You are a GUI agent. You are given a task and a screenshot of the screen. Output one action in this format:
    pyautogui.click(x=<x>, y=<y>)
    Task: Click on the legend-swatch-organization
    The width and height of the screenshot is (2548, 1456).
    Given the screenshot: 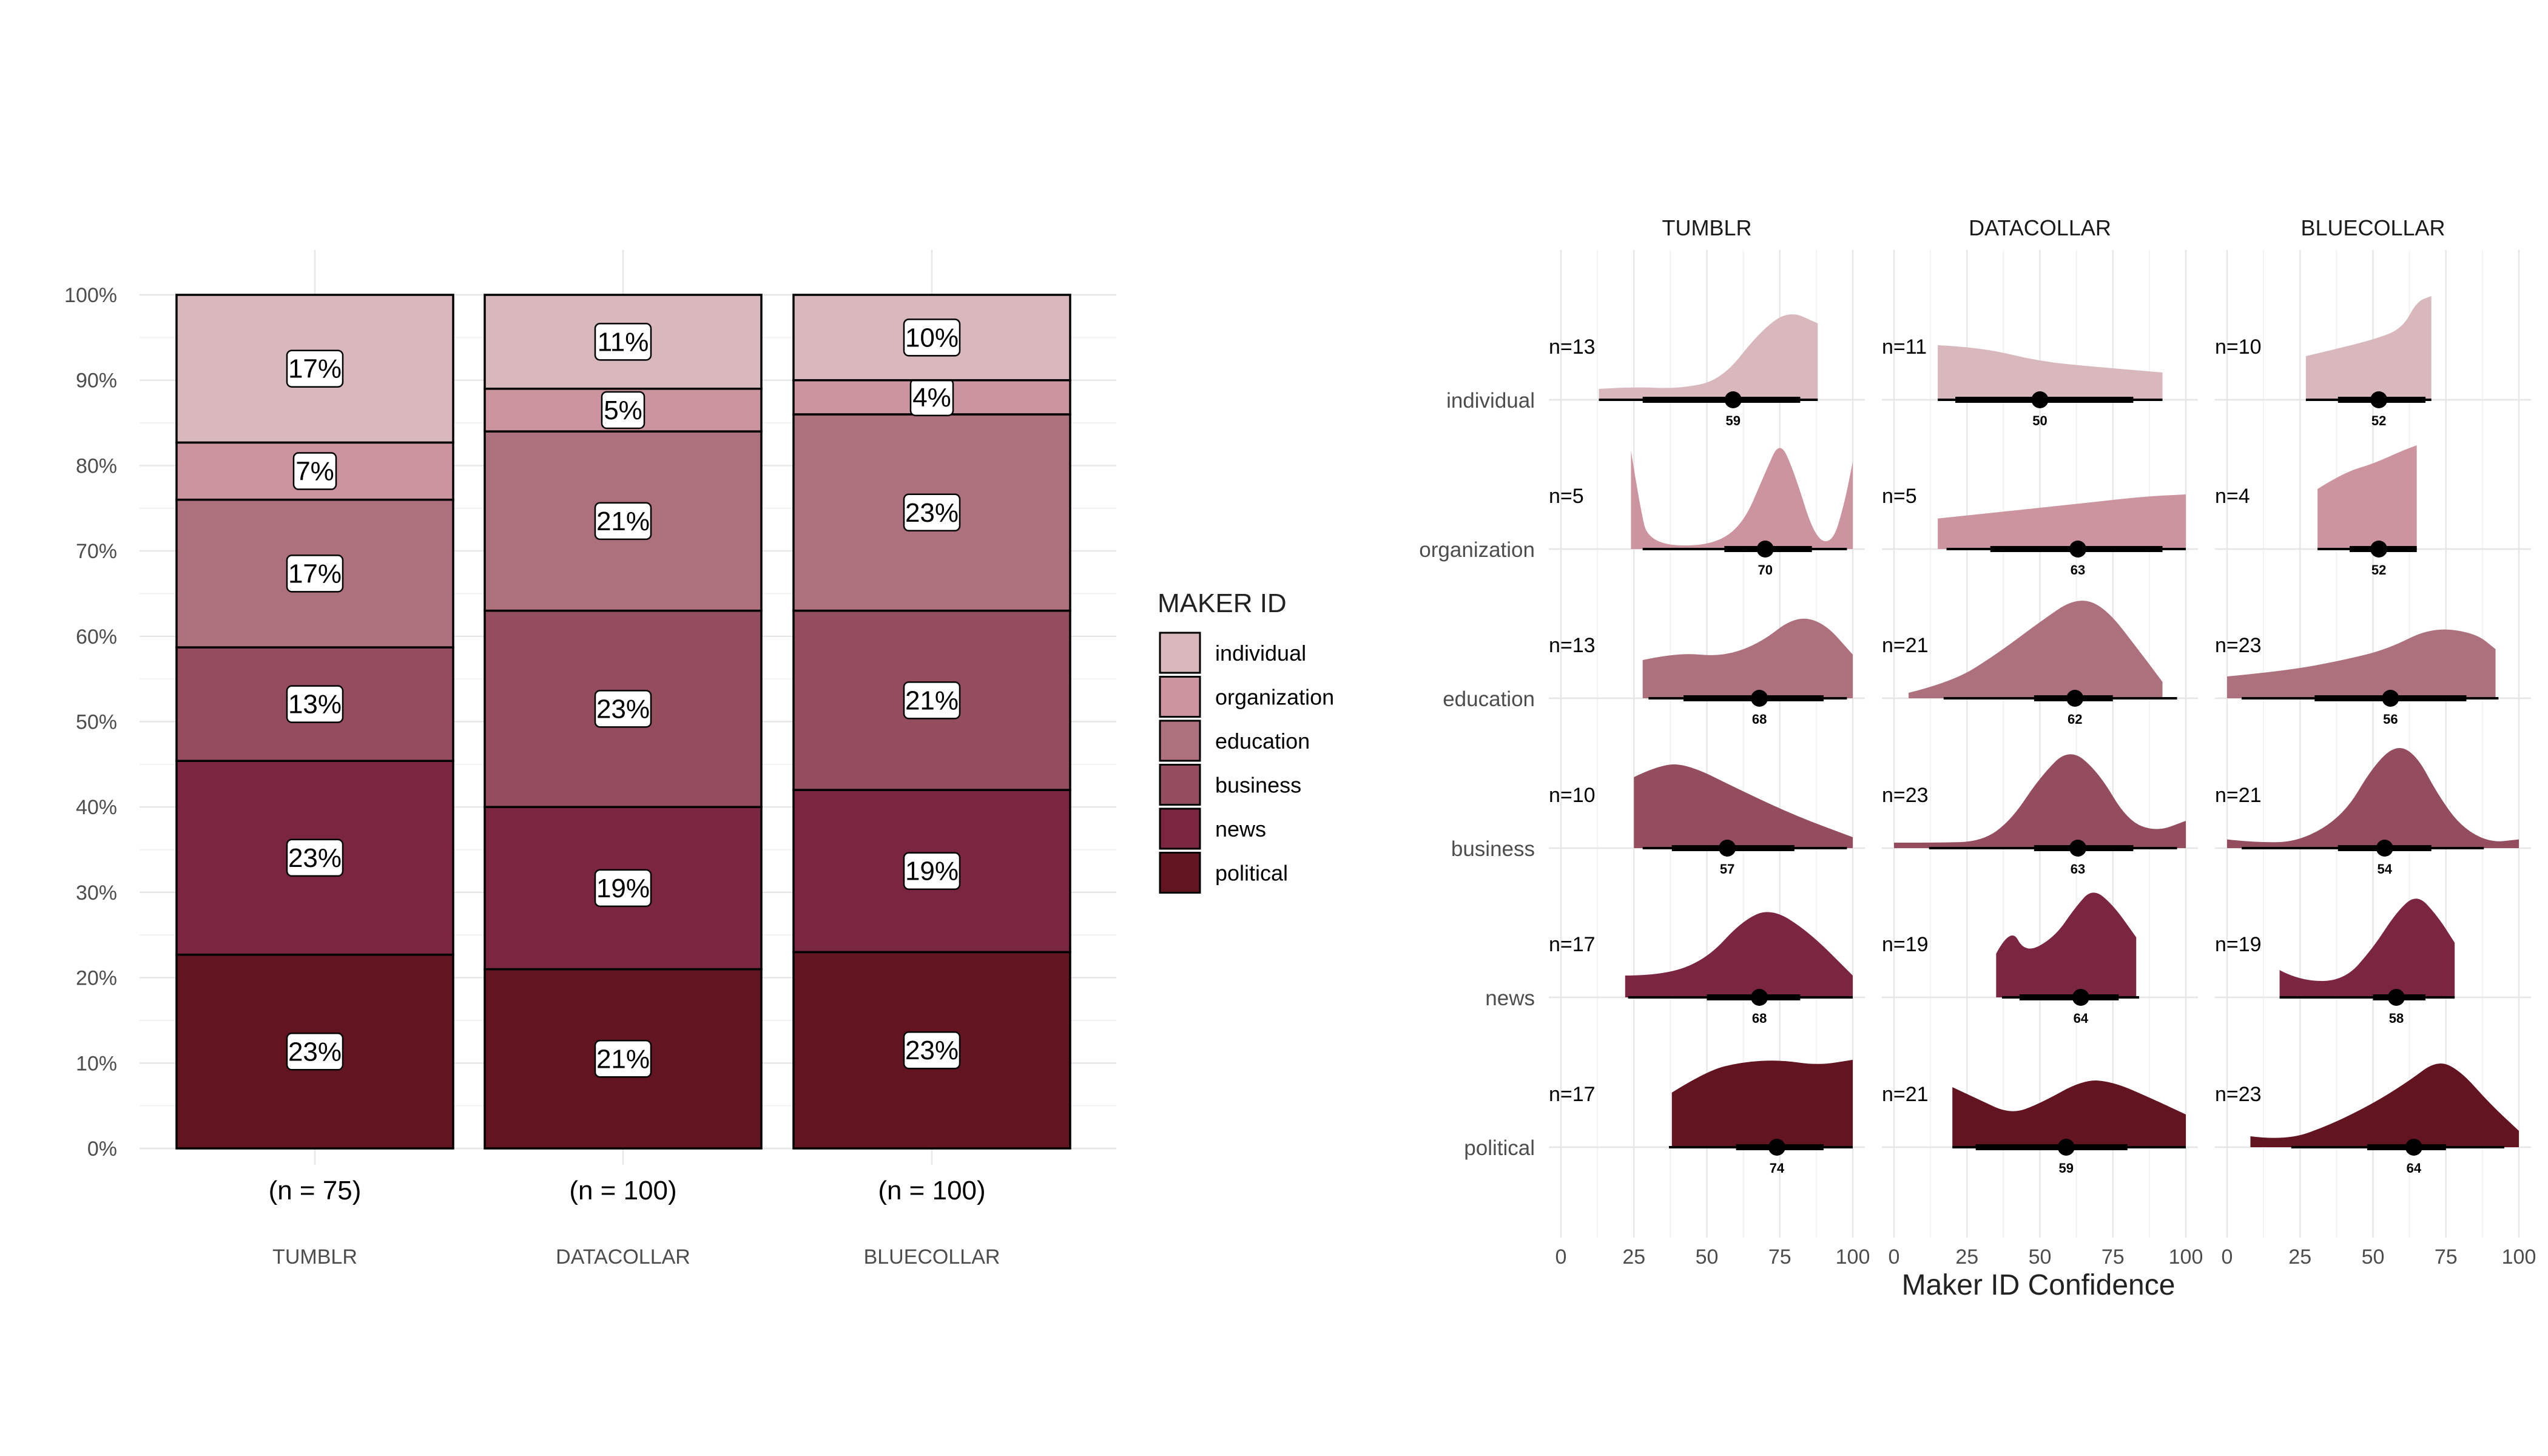 What is the action you would take?
    pyautogui.click(x=1180, y=697)
    